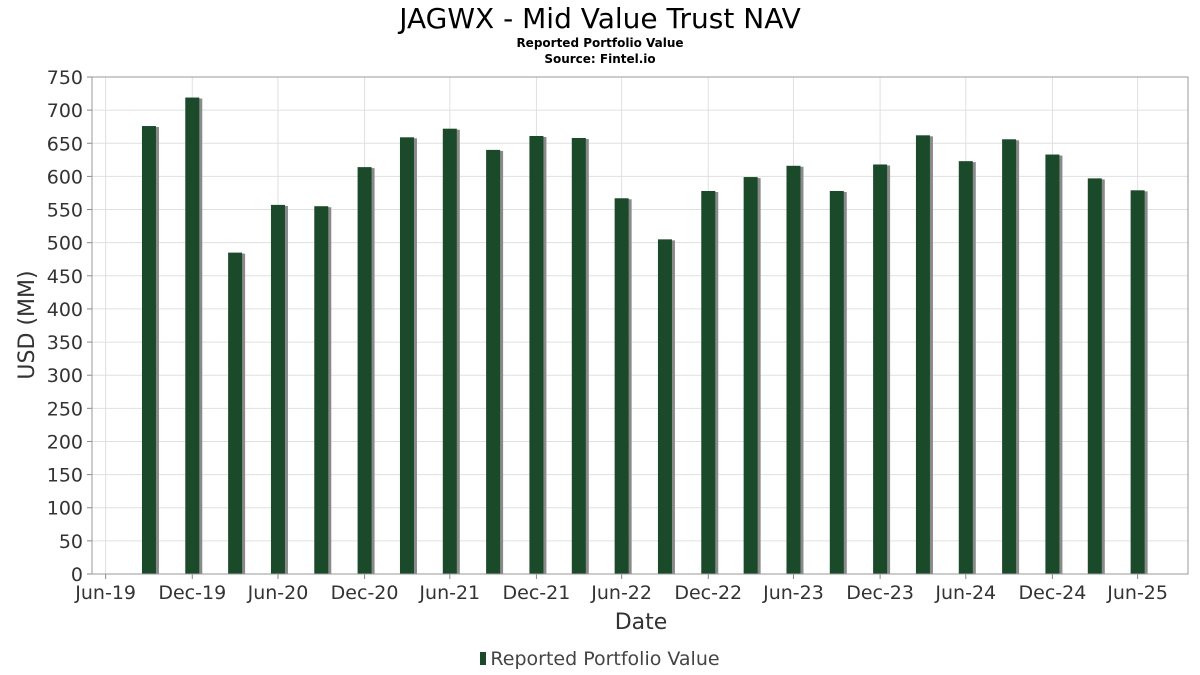 Image resolution: width=1200 pixels, height=675 pixels. Describe the element at coordinates (537, 593) in the screenshot. I see `x-tick-label: Dec-21` at that location.